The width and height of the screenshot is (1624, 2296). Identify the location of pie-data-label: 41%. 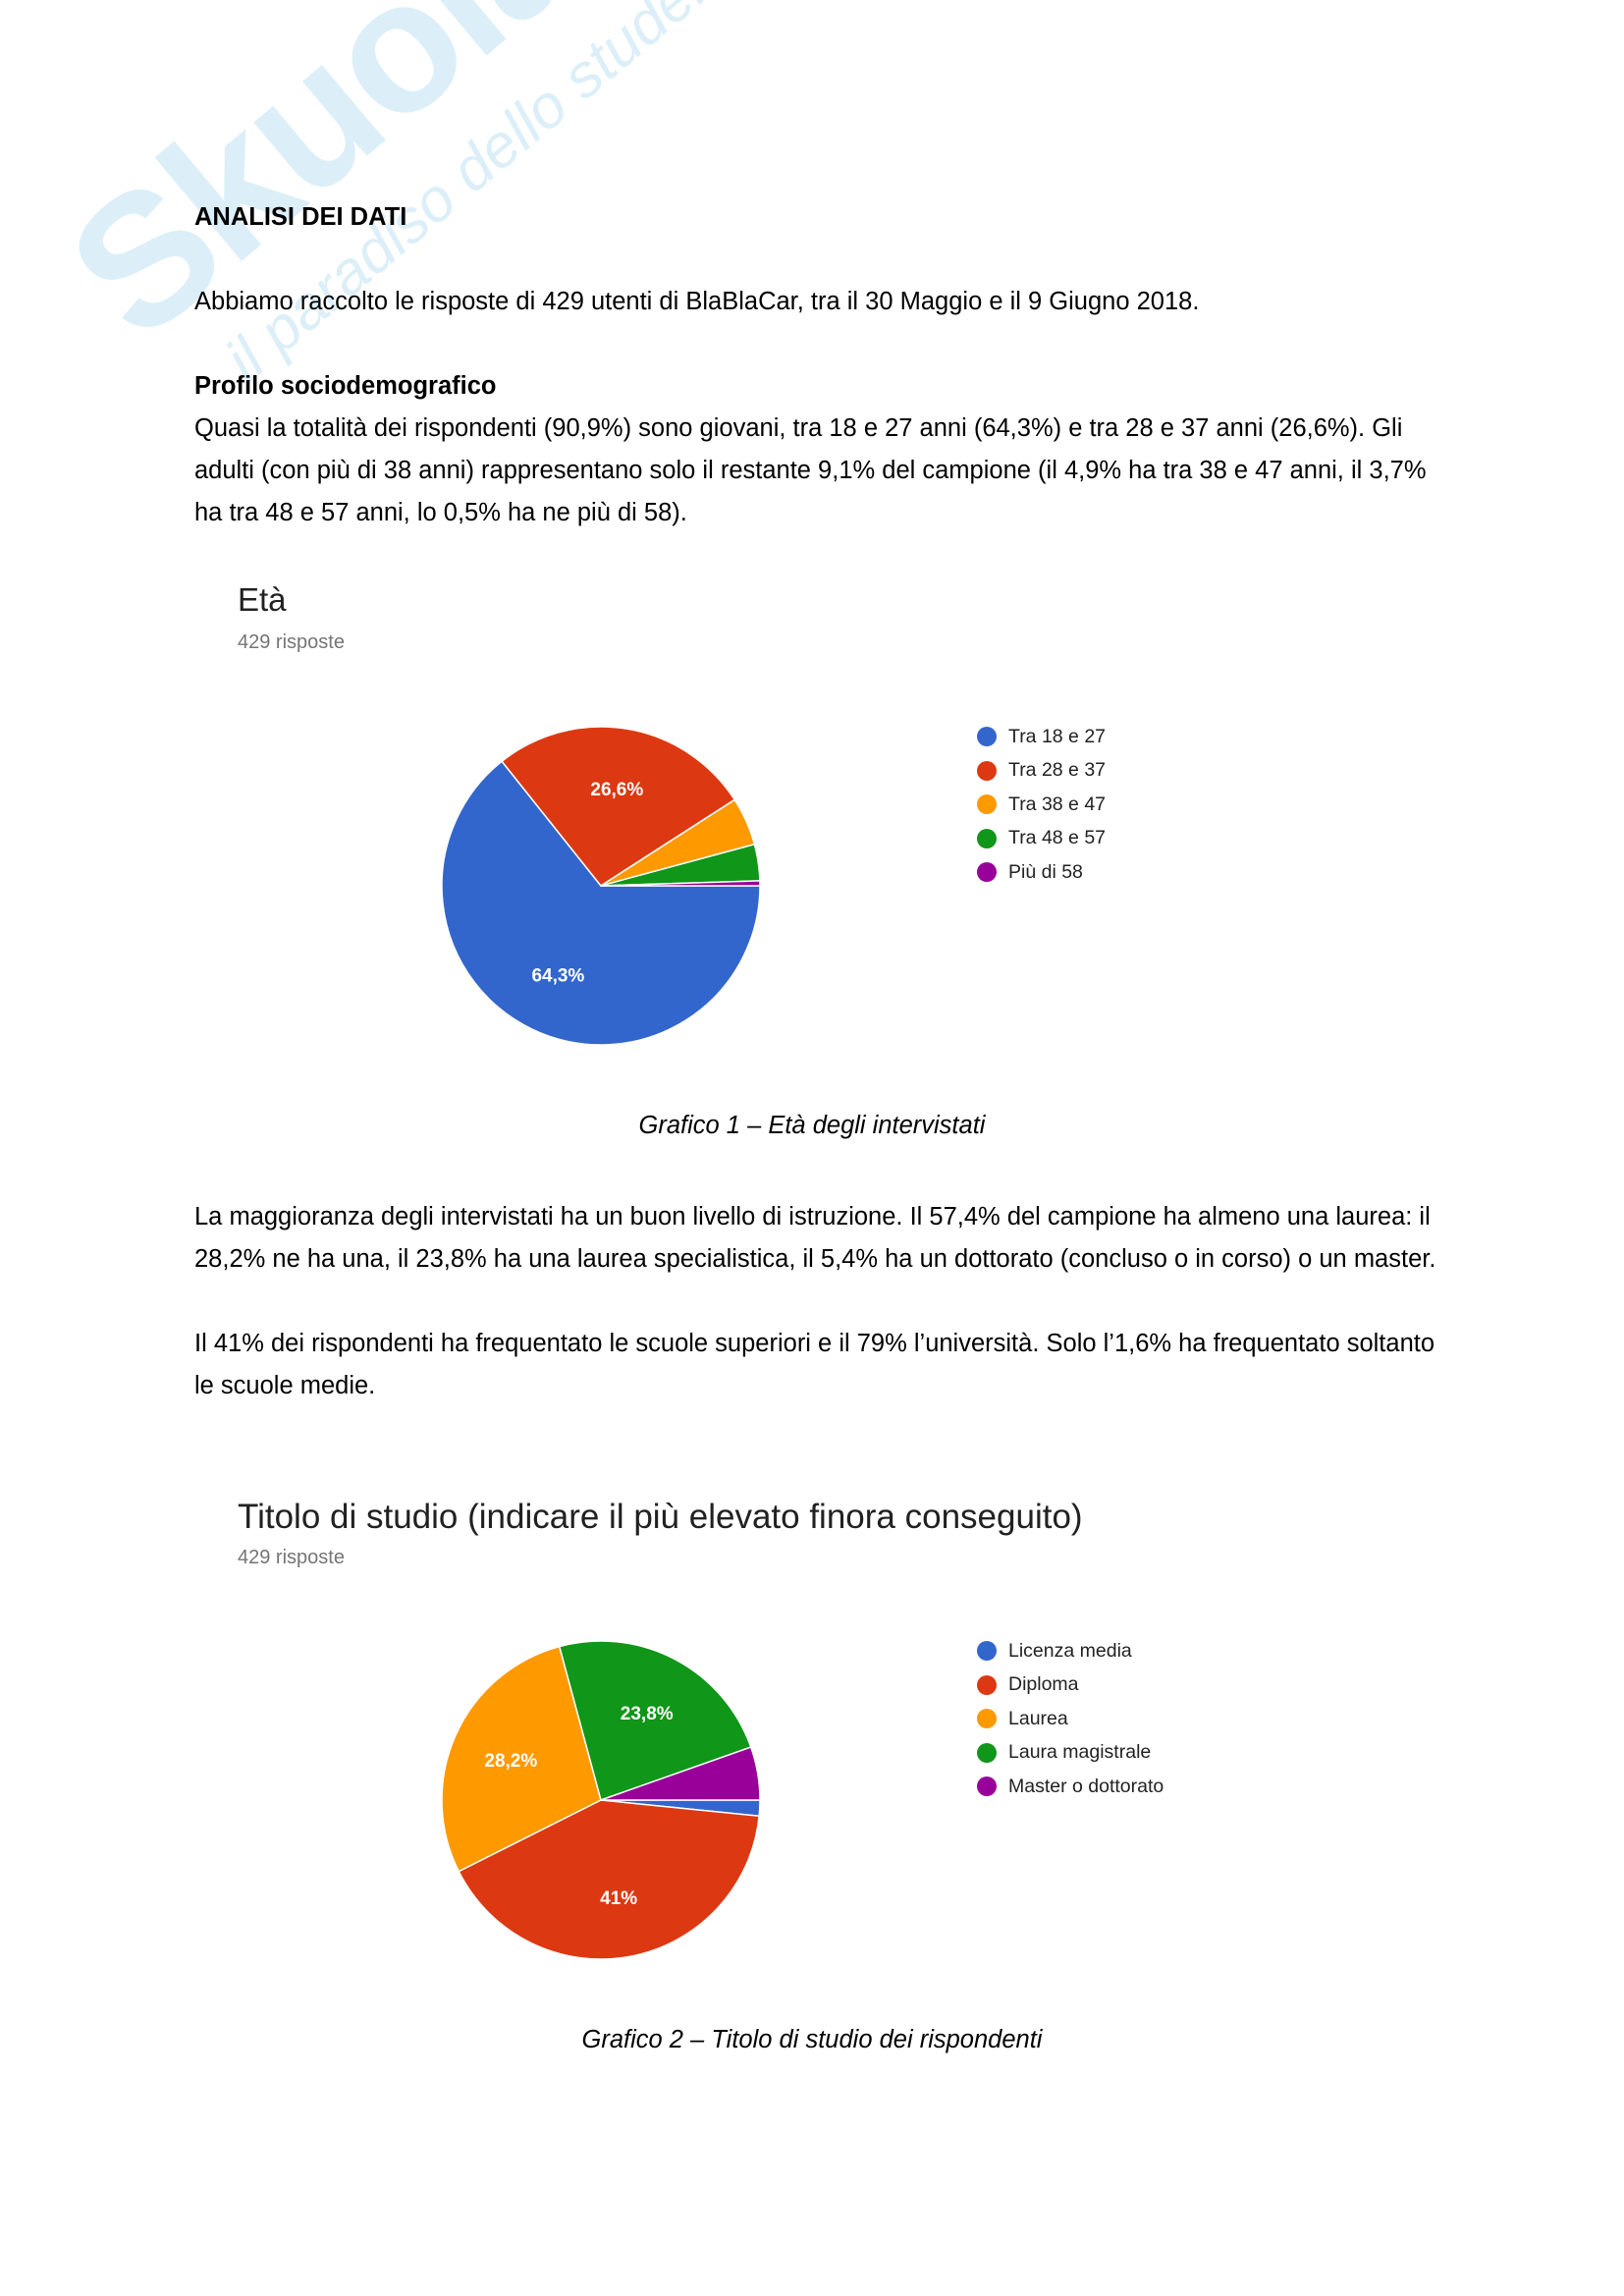
(618, 1898).